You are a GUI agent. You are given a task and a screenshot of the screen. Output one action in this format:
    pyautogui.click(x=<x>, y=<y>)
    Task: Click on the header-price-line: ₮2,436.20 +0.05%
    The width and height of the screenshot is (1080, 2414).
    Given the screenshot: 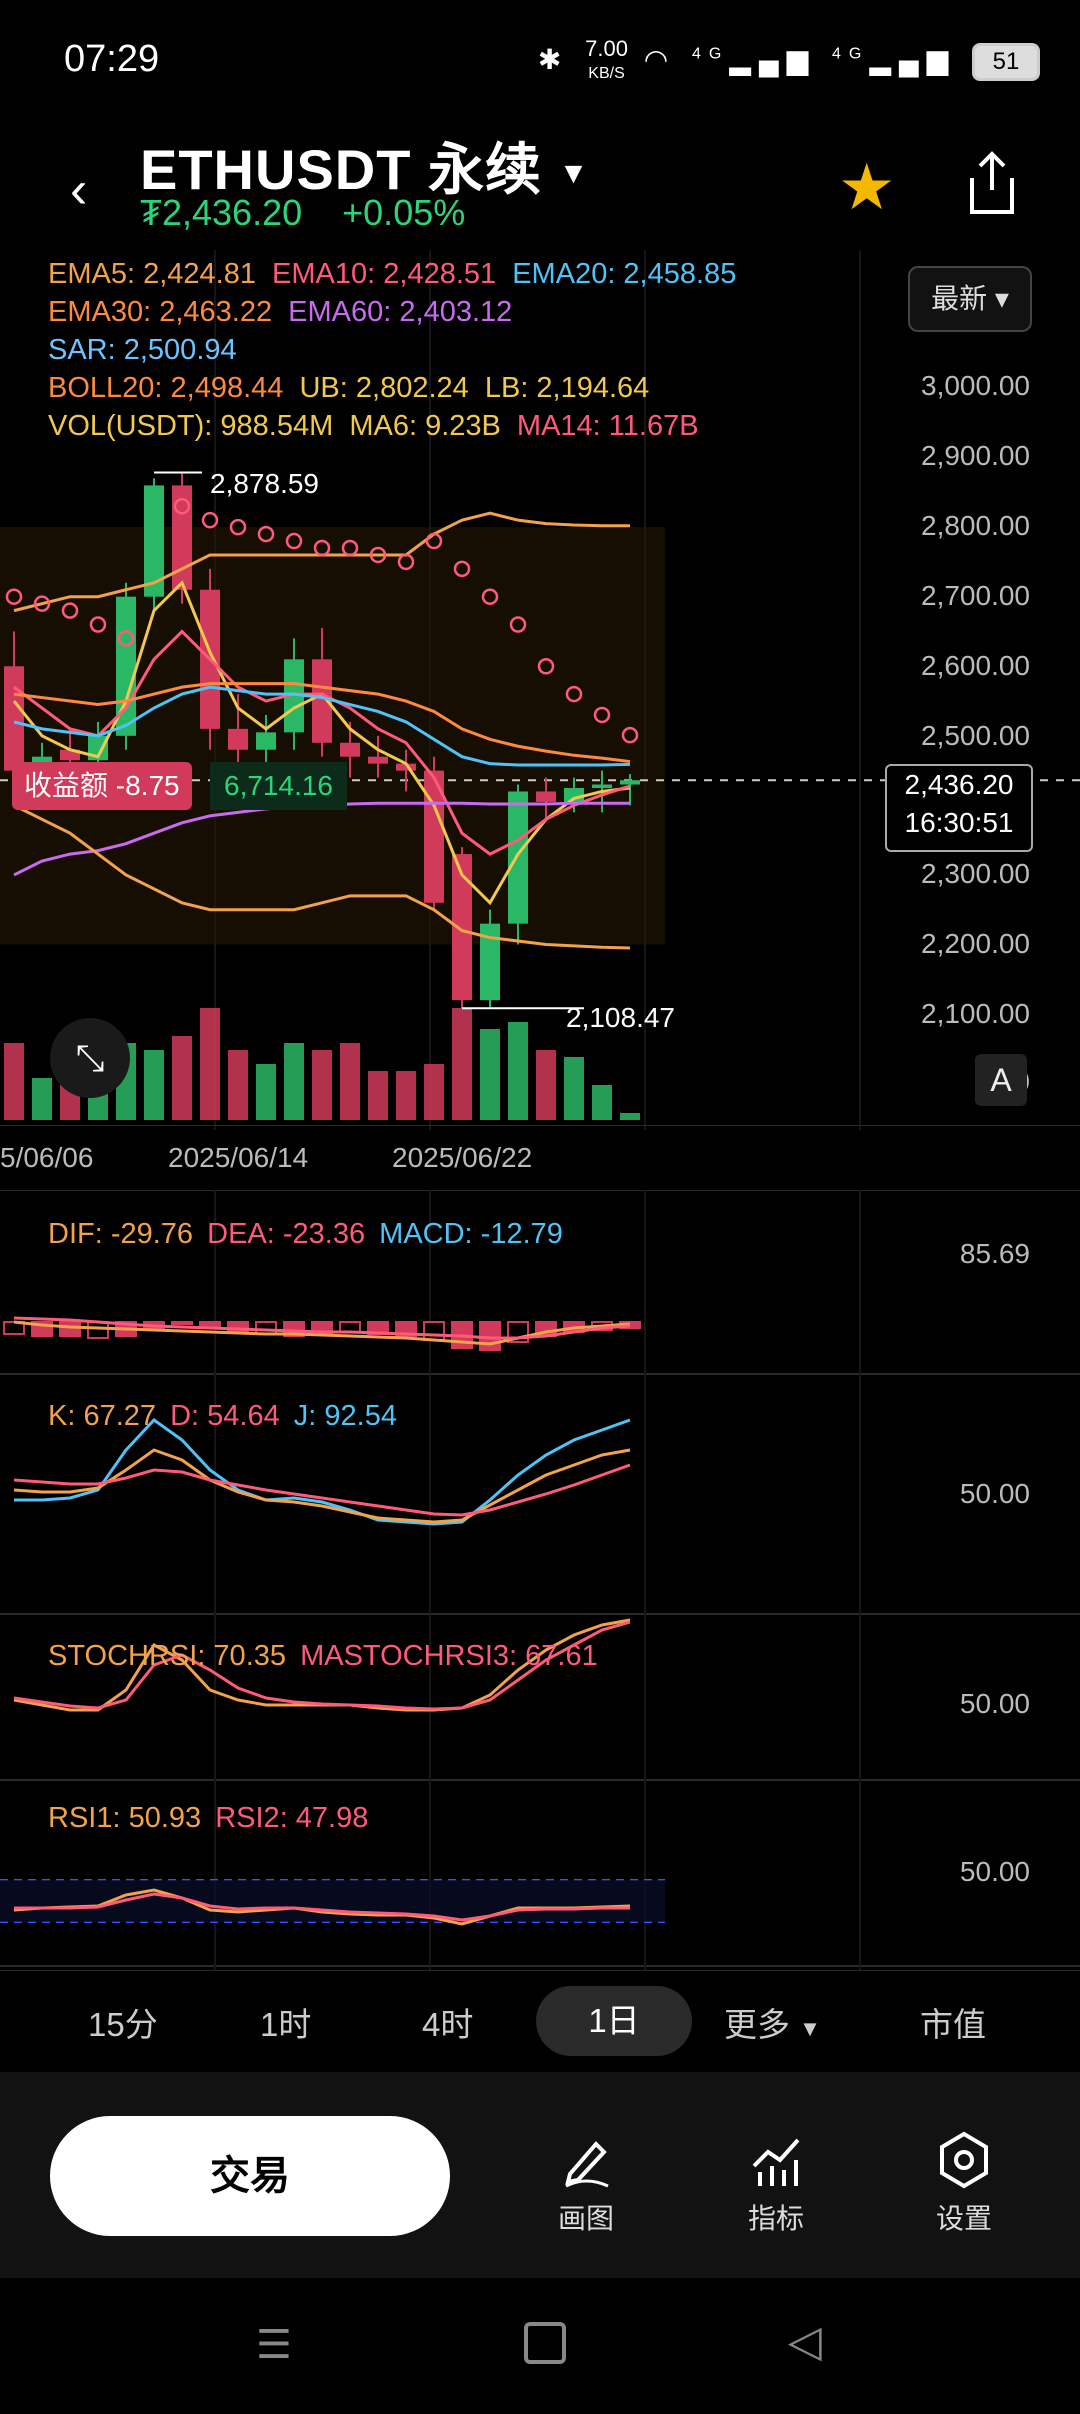 What is the action you would take?
    pyautogui.click(x=302, y=213)
    